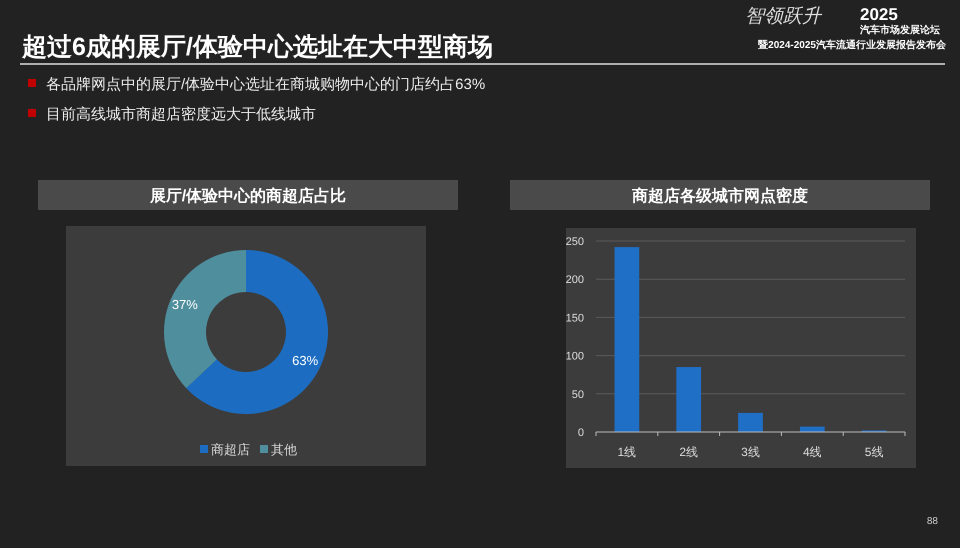 The image size is (960, 548). Describe the element at coordinates (627, 452) in the screenshot. I see `x-tick-label: 1线` at that location.